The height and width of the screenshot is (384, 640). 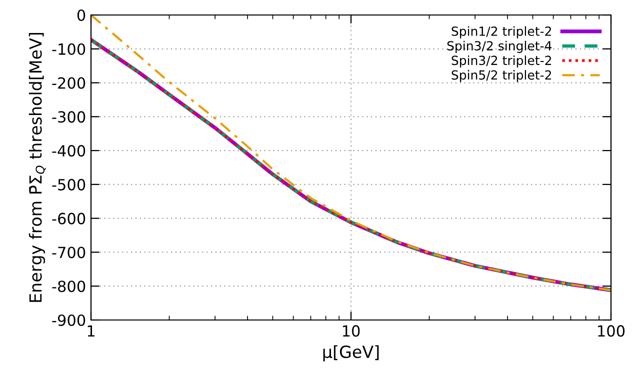 What do you see at coordinates (69, 83) in the screenshot?
I see `y-tick-label: -200` at bounding box center [69, 83].